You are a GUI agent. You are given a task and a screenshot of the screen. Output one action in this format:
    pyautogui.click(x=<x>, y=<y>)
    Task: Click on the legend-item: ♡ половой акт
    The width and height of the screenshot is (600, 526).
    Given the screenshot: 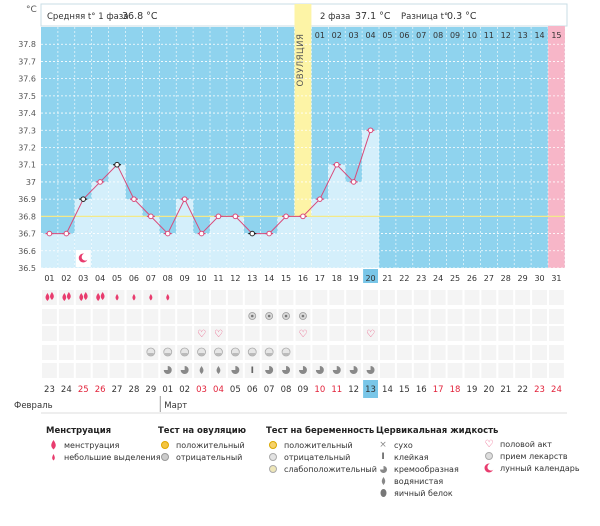 What is the action you would take?
    pyautogui.click(x=531, y=444)
    